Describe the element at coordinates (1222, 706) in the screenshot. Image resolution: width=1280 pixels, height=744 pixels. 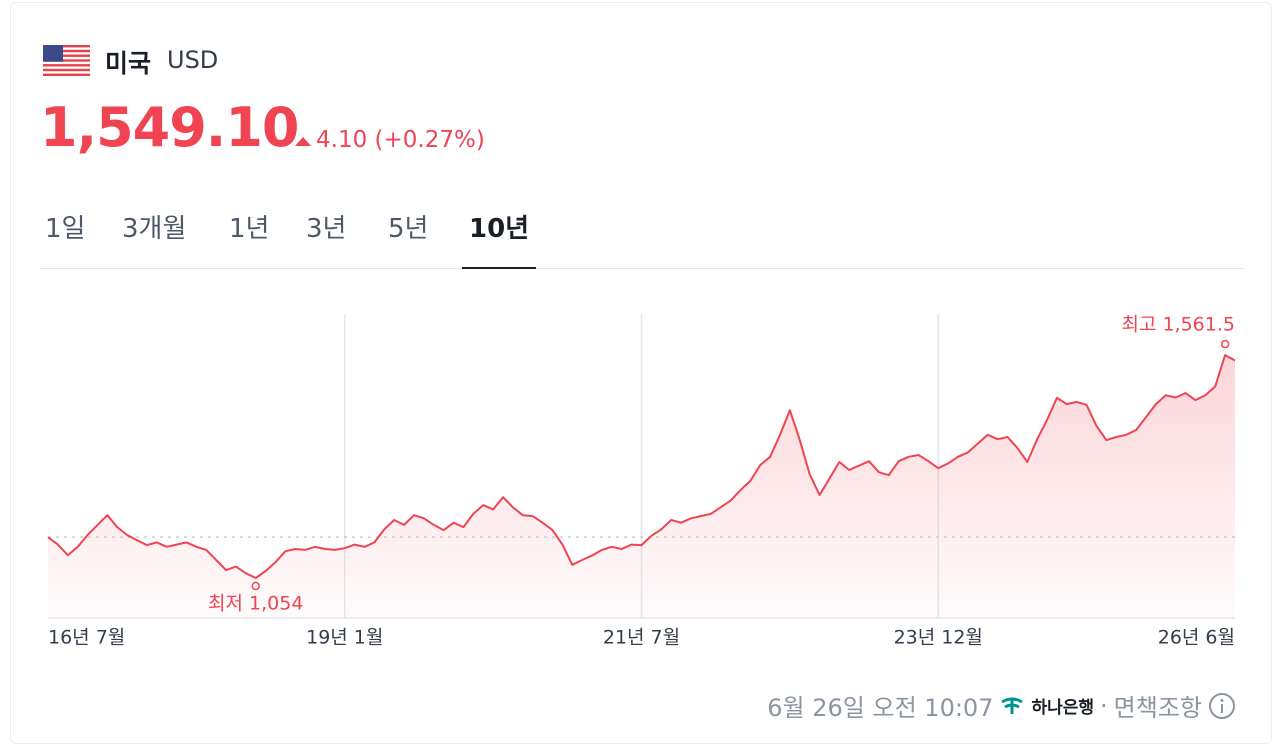
I see `info-icon` at that location.